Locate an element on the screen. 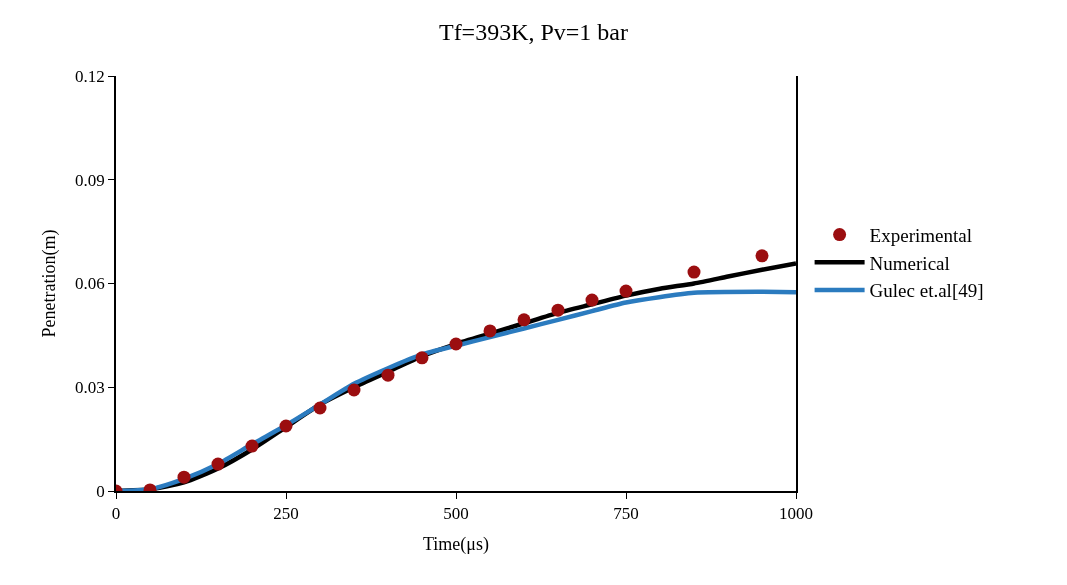  legend-label: Gulec et.al[49] is located at coordinates (926, 291).